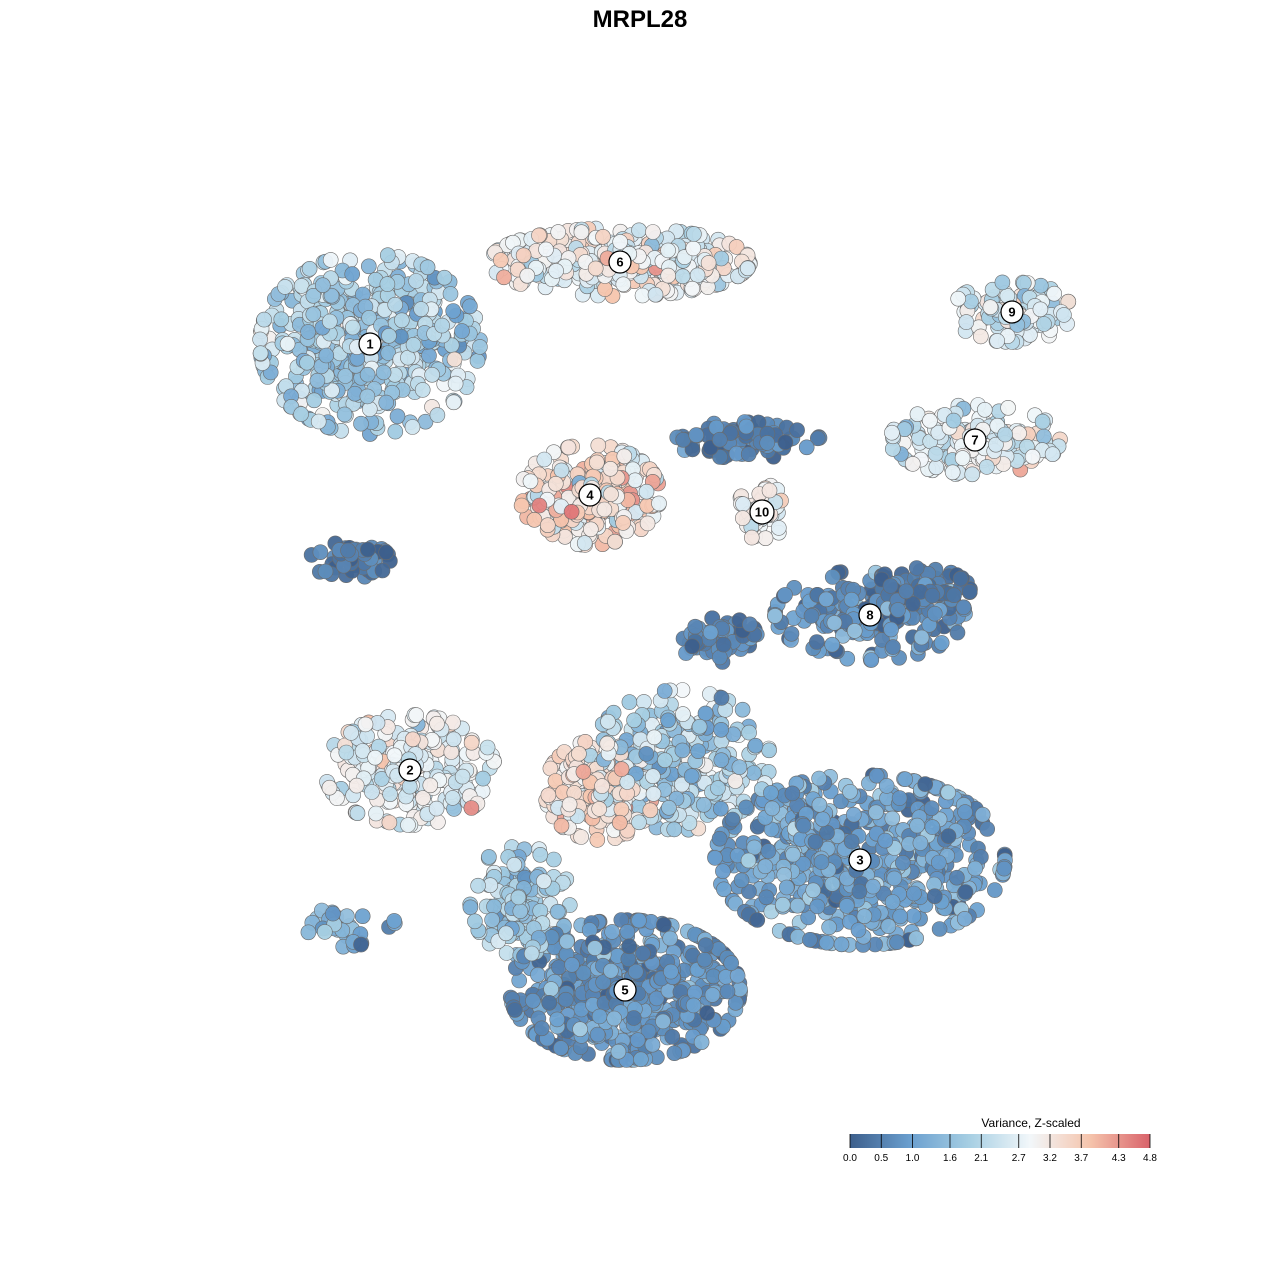 This screenshot has width=1280, height=1280. I want to click on cluster-label-text: 4, so click(590, 495).